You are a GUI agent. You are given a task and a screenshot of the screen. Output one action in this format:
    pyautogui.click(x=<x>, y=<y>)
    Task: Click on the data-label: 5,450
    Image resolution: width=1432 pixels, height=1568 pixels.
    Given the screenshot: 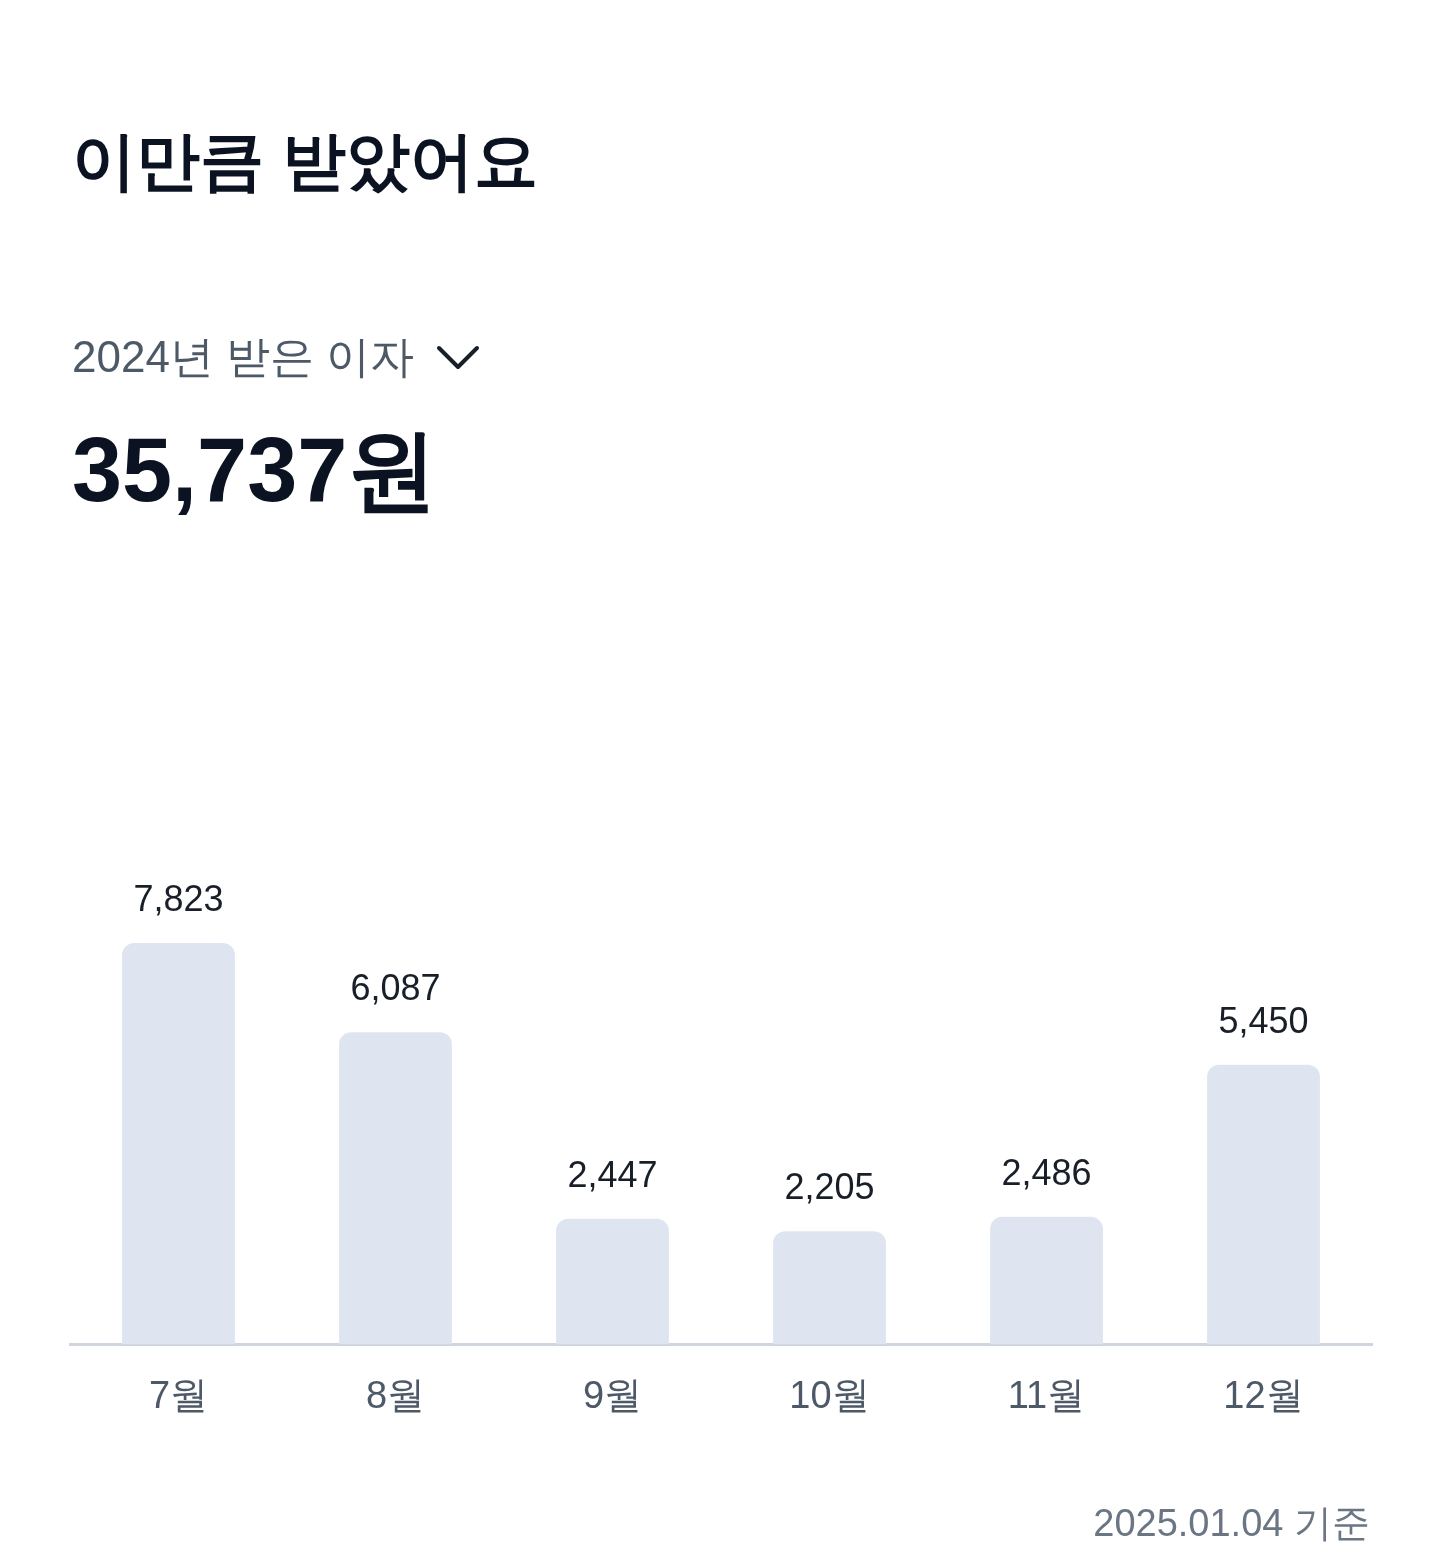 What is the action you would take?
    pyautogui.click(x=1263, y=1020)
    